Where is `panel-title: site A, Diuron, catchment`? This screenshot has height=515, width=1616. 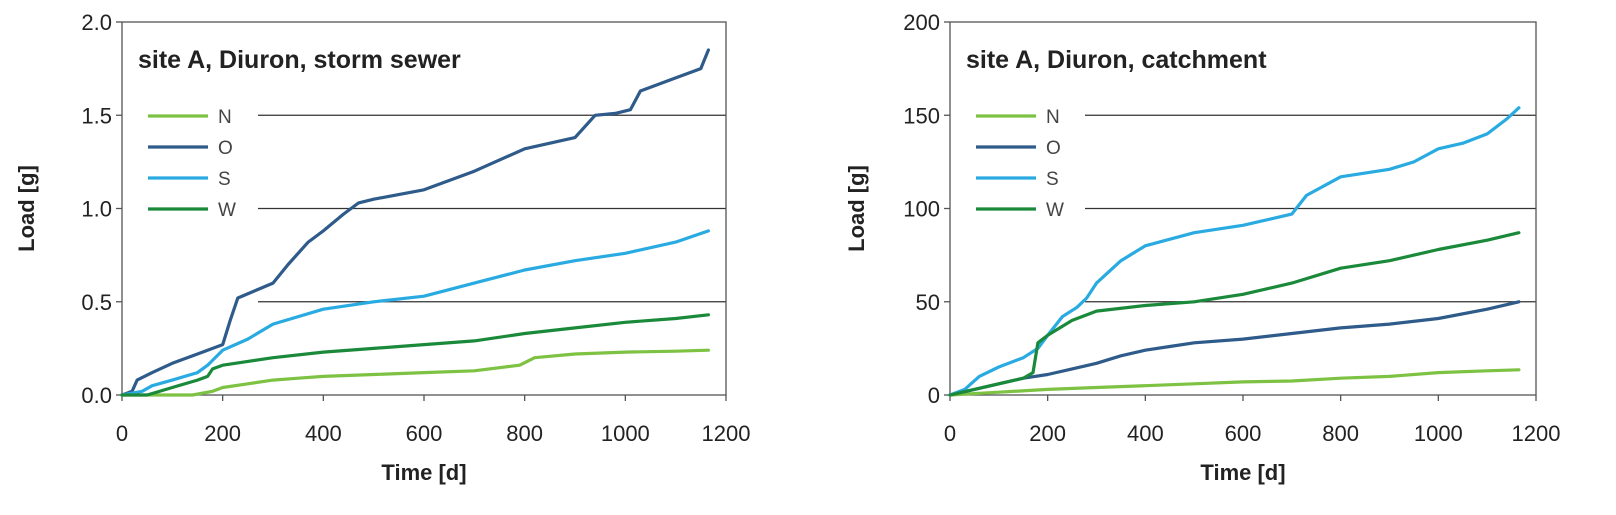 panel-title: site A, Diuron, catchment is located at coordinates (1116, 60).